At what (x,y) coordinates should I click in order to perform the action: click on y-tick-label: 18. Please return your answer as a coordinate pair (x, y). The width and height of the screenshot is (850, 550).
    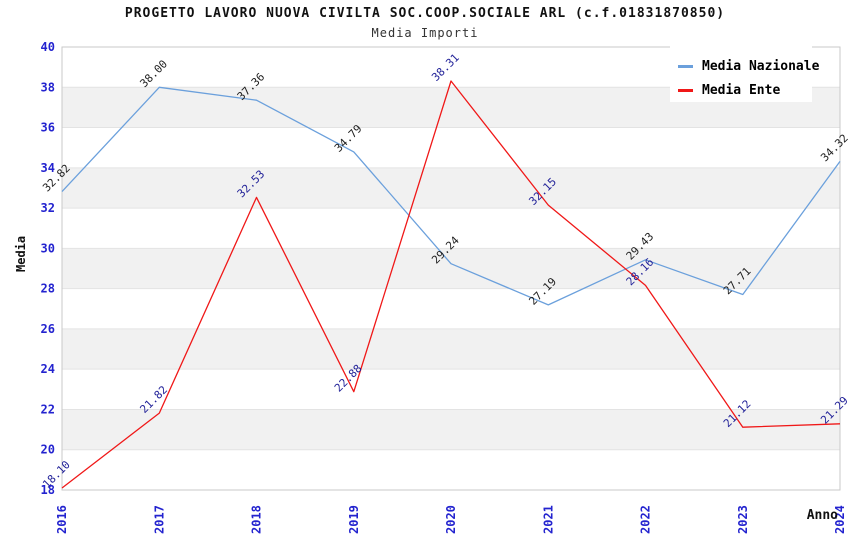
    Looking at the image, I should click on (48, 490).